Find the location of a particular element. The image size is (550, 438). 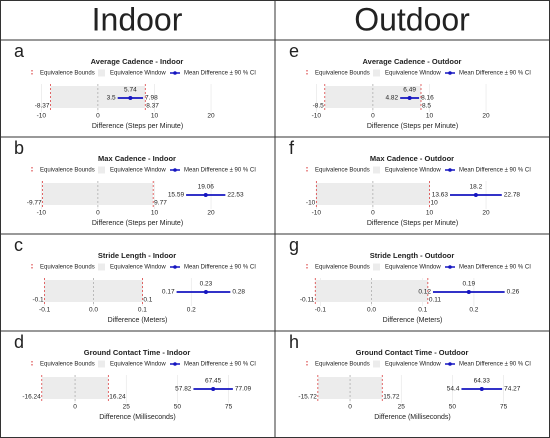

bound-label: -9.77 is located at coordinates (34, 203).